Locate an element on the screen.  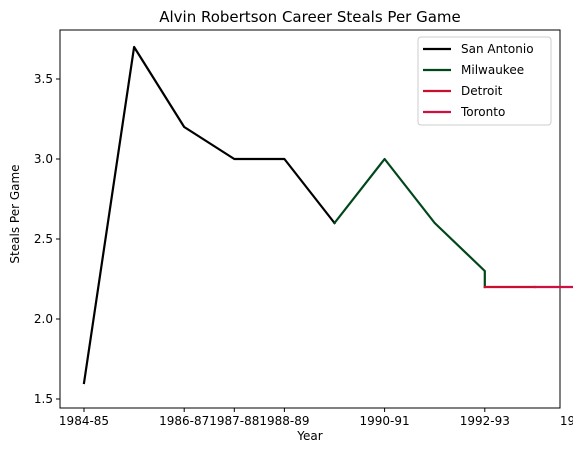
legend-label-san-antonio: San Antonio is located at coordinates (497, 49).